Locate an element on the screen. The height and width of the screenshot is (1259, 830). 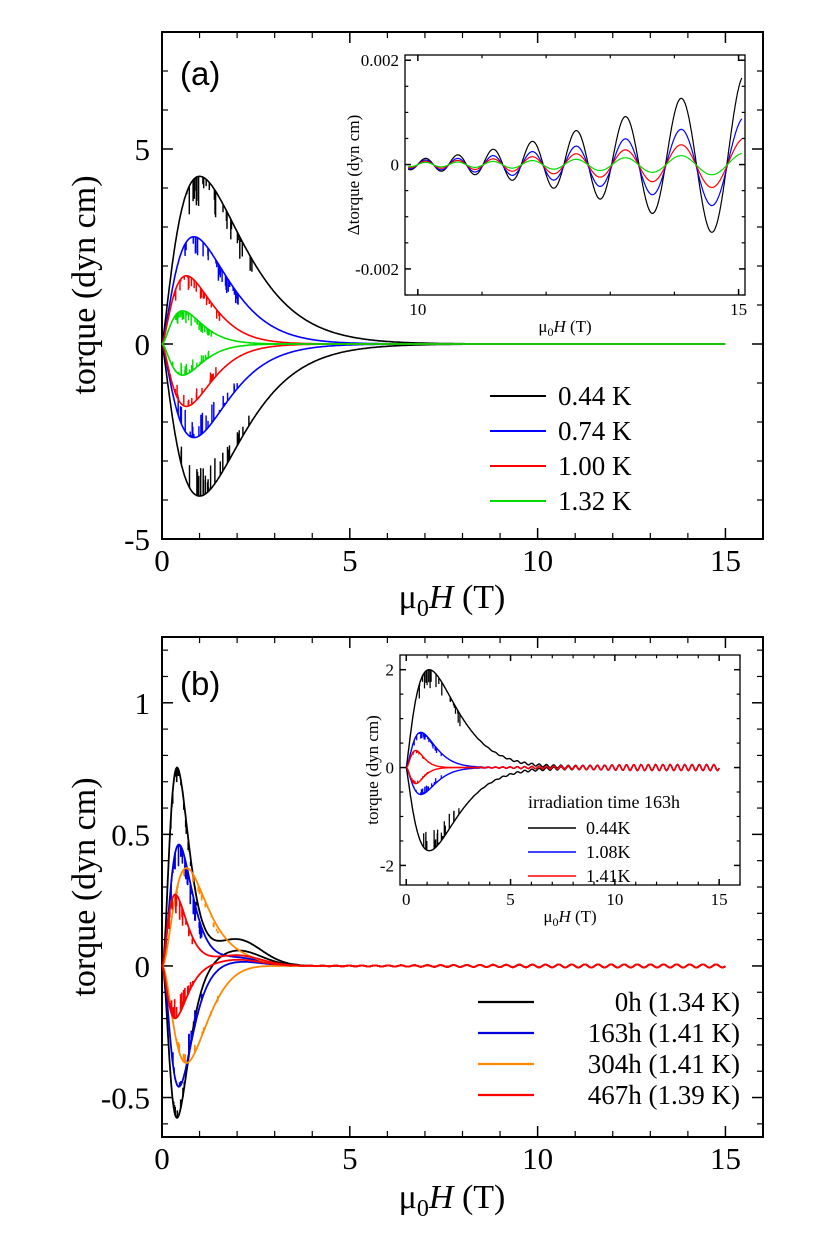
legend-label: 1.08K is located at coordinates (608, 852).